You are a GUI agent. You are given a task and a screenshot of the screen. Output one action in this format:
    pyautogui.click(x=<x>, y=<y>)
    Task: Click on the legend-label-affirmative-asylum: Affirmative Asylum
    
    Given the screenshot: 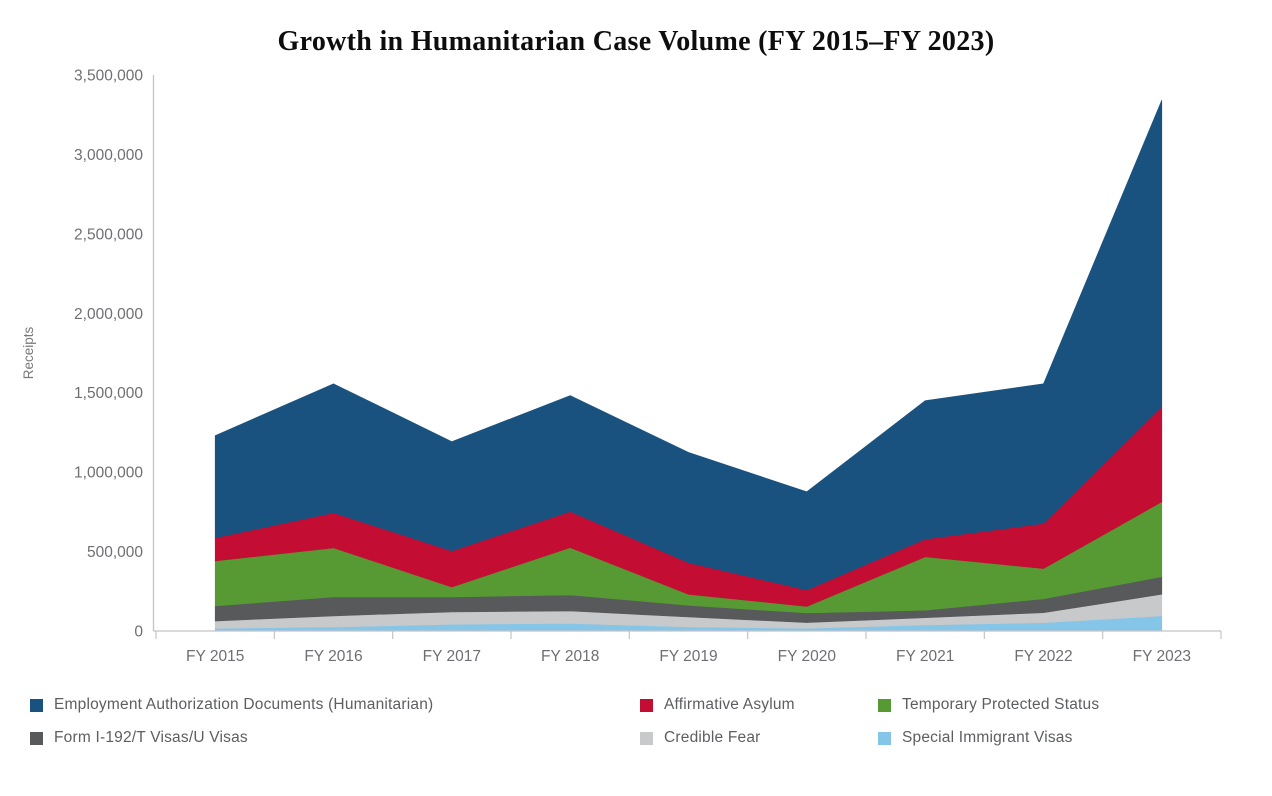 What is the action you would take?
    pyautogui.click(x=729, y=704)
    